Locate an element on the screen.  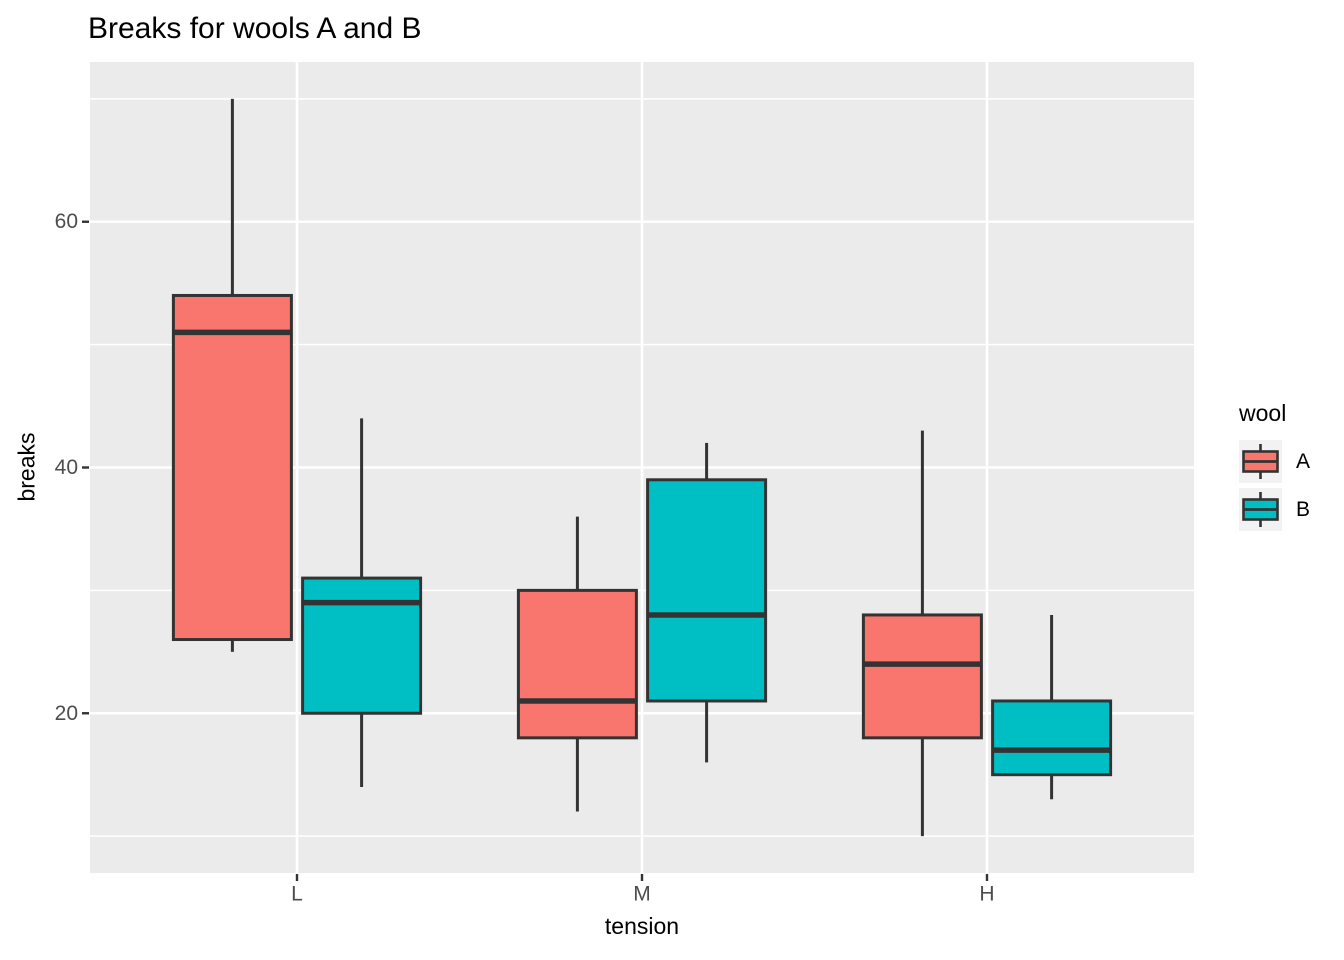
legend-label-a: A is located at coordinates (1303, 461).